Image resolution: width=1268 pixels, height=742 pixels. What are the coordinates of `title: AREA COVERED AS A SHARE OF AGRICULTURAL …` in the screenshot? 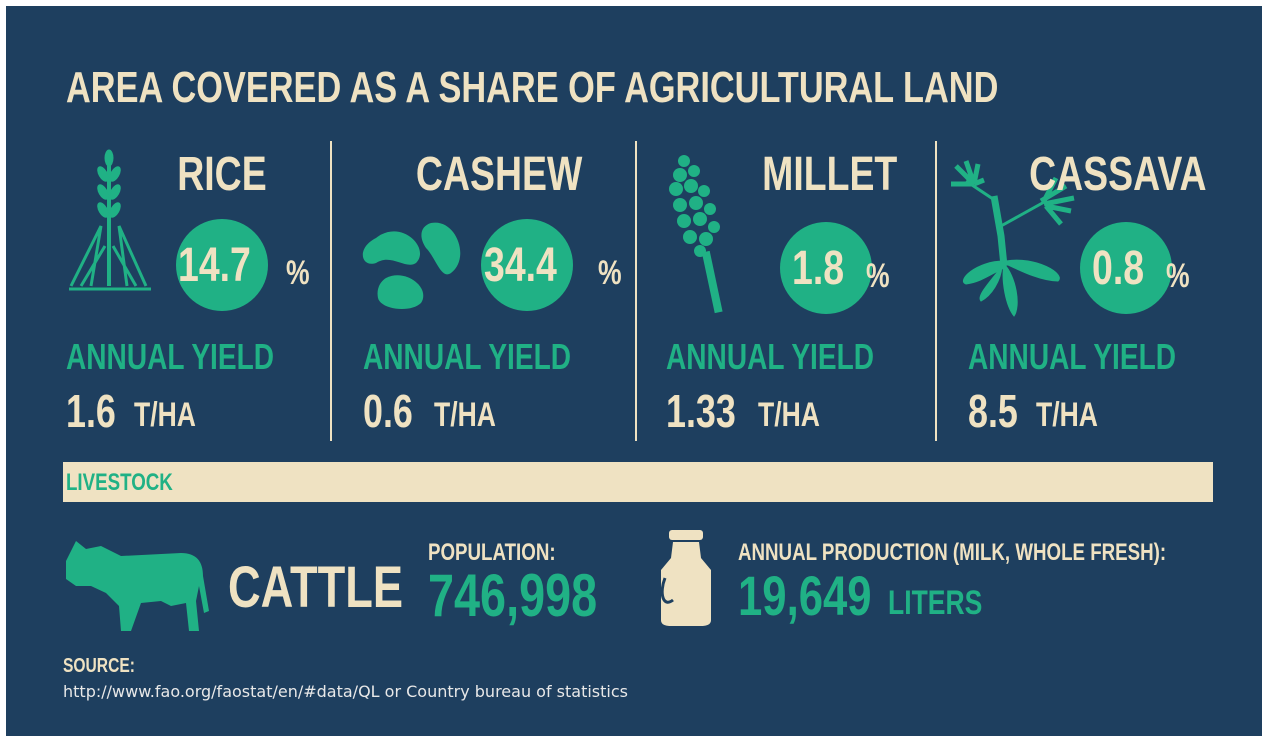 It's located at (532, 87).